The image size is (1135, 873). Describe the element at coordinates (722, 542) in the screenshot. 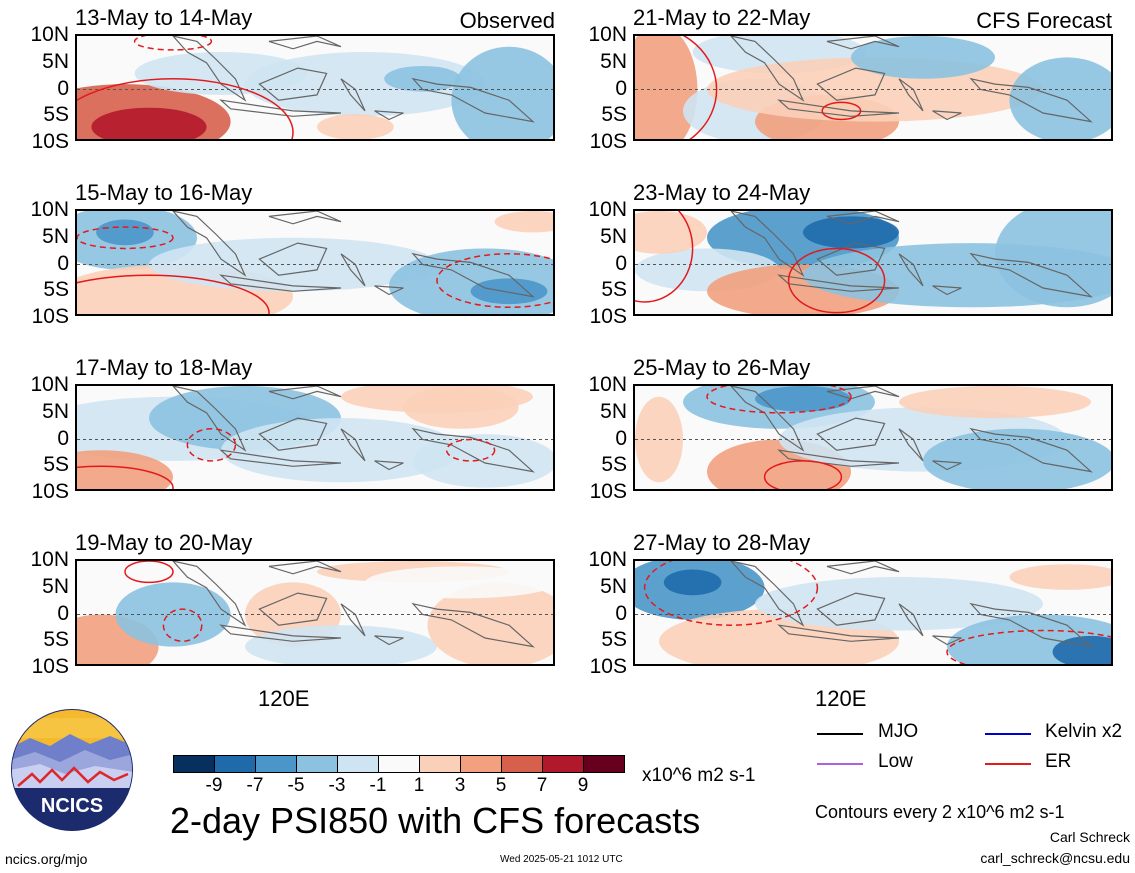

I see `panel-title: 27-May to 28-May` at that location.